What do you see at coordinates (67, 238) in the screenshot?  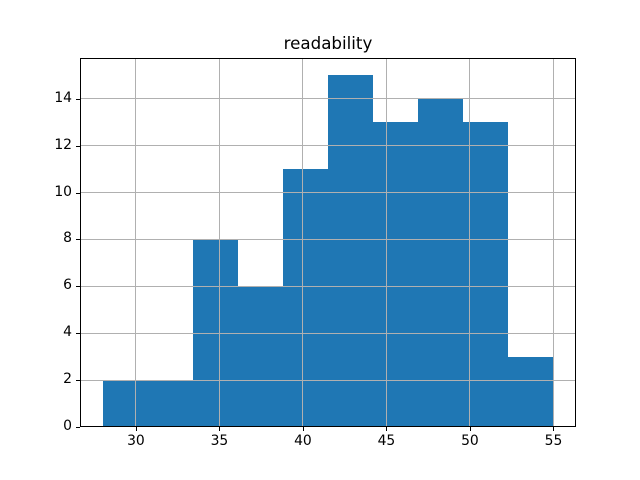 I see `y-tick-label: 8` at bounding box center [67, 238].